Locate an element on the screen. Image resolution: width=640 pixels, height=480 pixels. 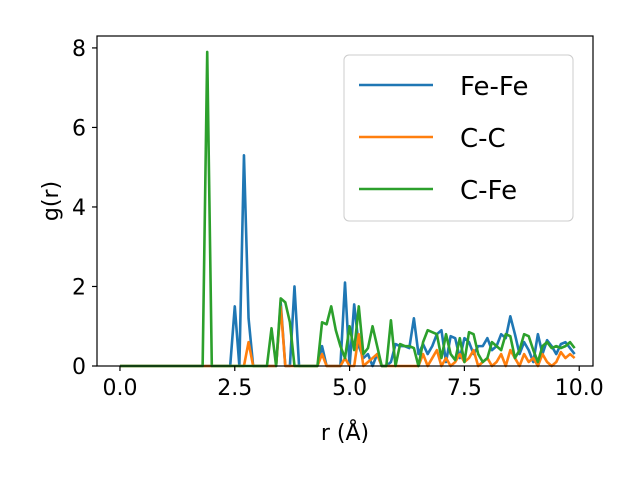
legend-label-fe-fe: Fe-Fe is located at coordinates (494, 87).